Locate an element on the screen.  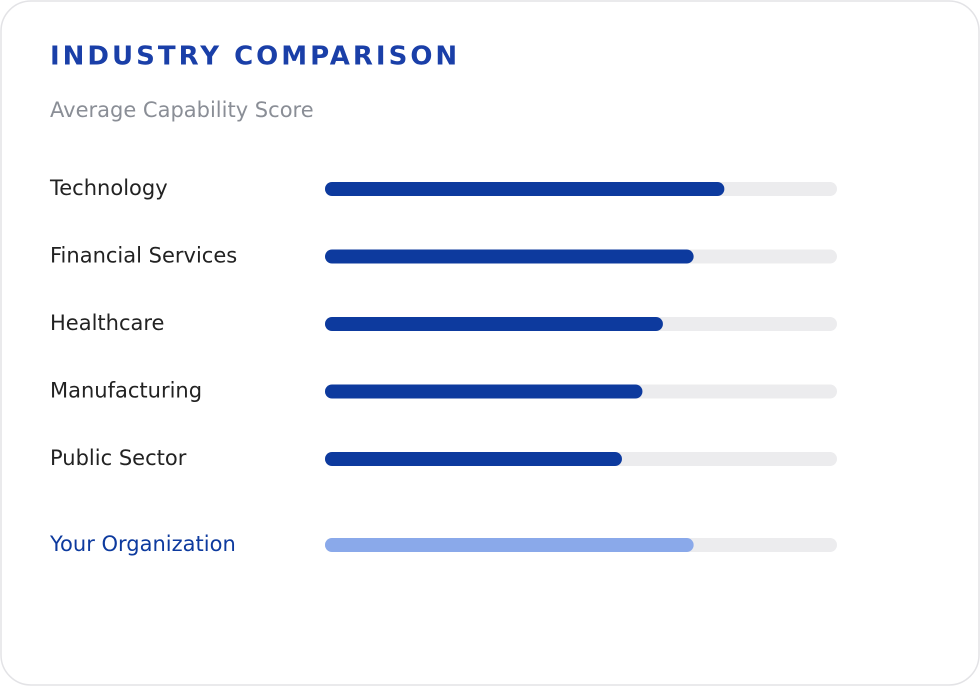
chart-subtitle: Average Capability Score is located at coordinates (182, 110).